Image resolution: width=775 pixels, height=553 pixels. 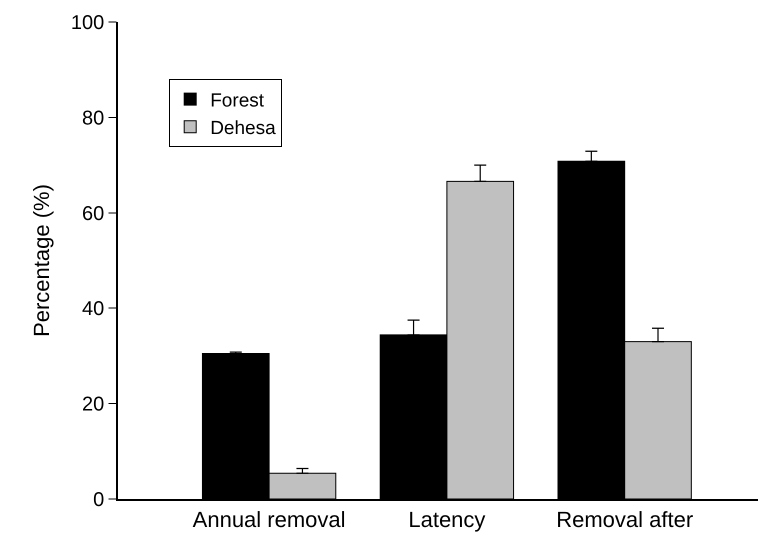 What do you see at coordinates (269, 519) in the screenshot?
I see `x-tick-label: Annual removal` at bounding box center [269, 519].